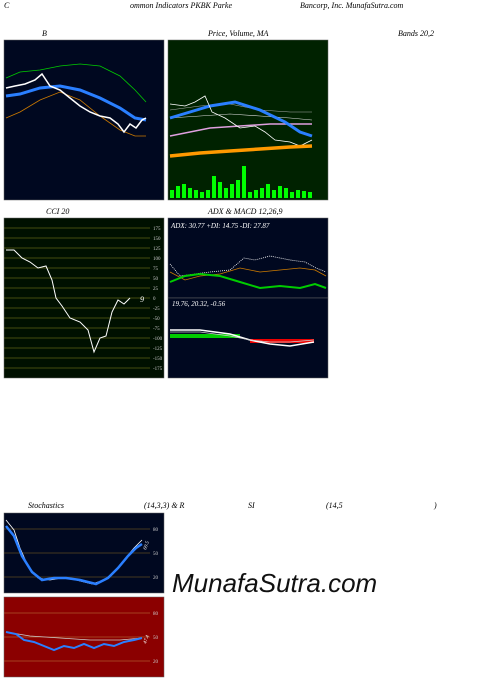 This screenshot has width=500, height=685. I want to click on tick-label: -75, so click(156, 329).